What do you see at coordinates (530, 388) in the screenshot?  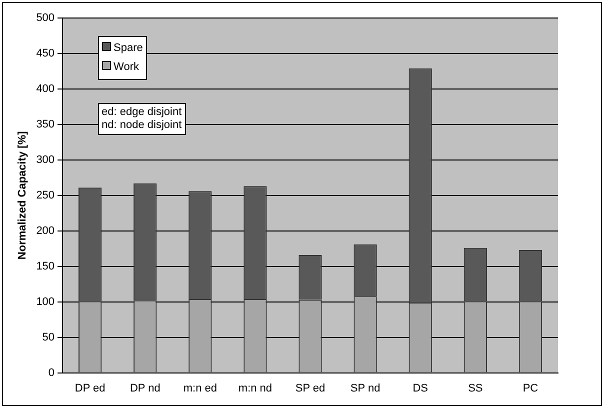 I see `x-tick-label: PC` at bounding box center [530, 388].